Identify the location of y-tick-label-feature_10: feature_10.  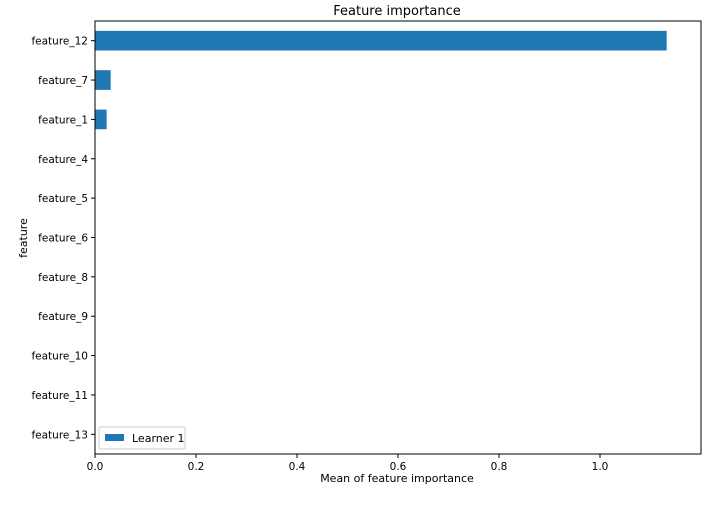
(59, 357).